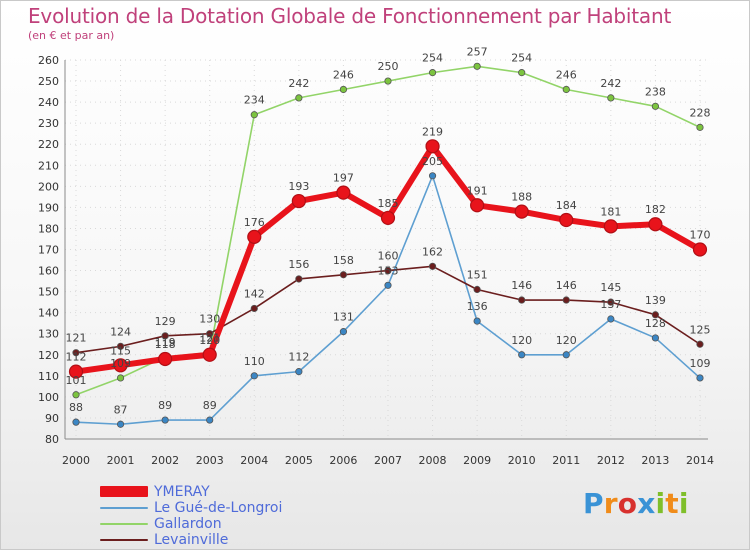 The width and height of the screenshot is (750, 550). I want to click on data-label: 153, so click(387, 270).